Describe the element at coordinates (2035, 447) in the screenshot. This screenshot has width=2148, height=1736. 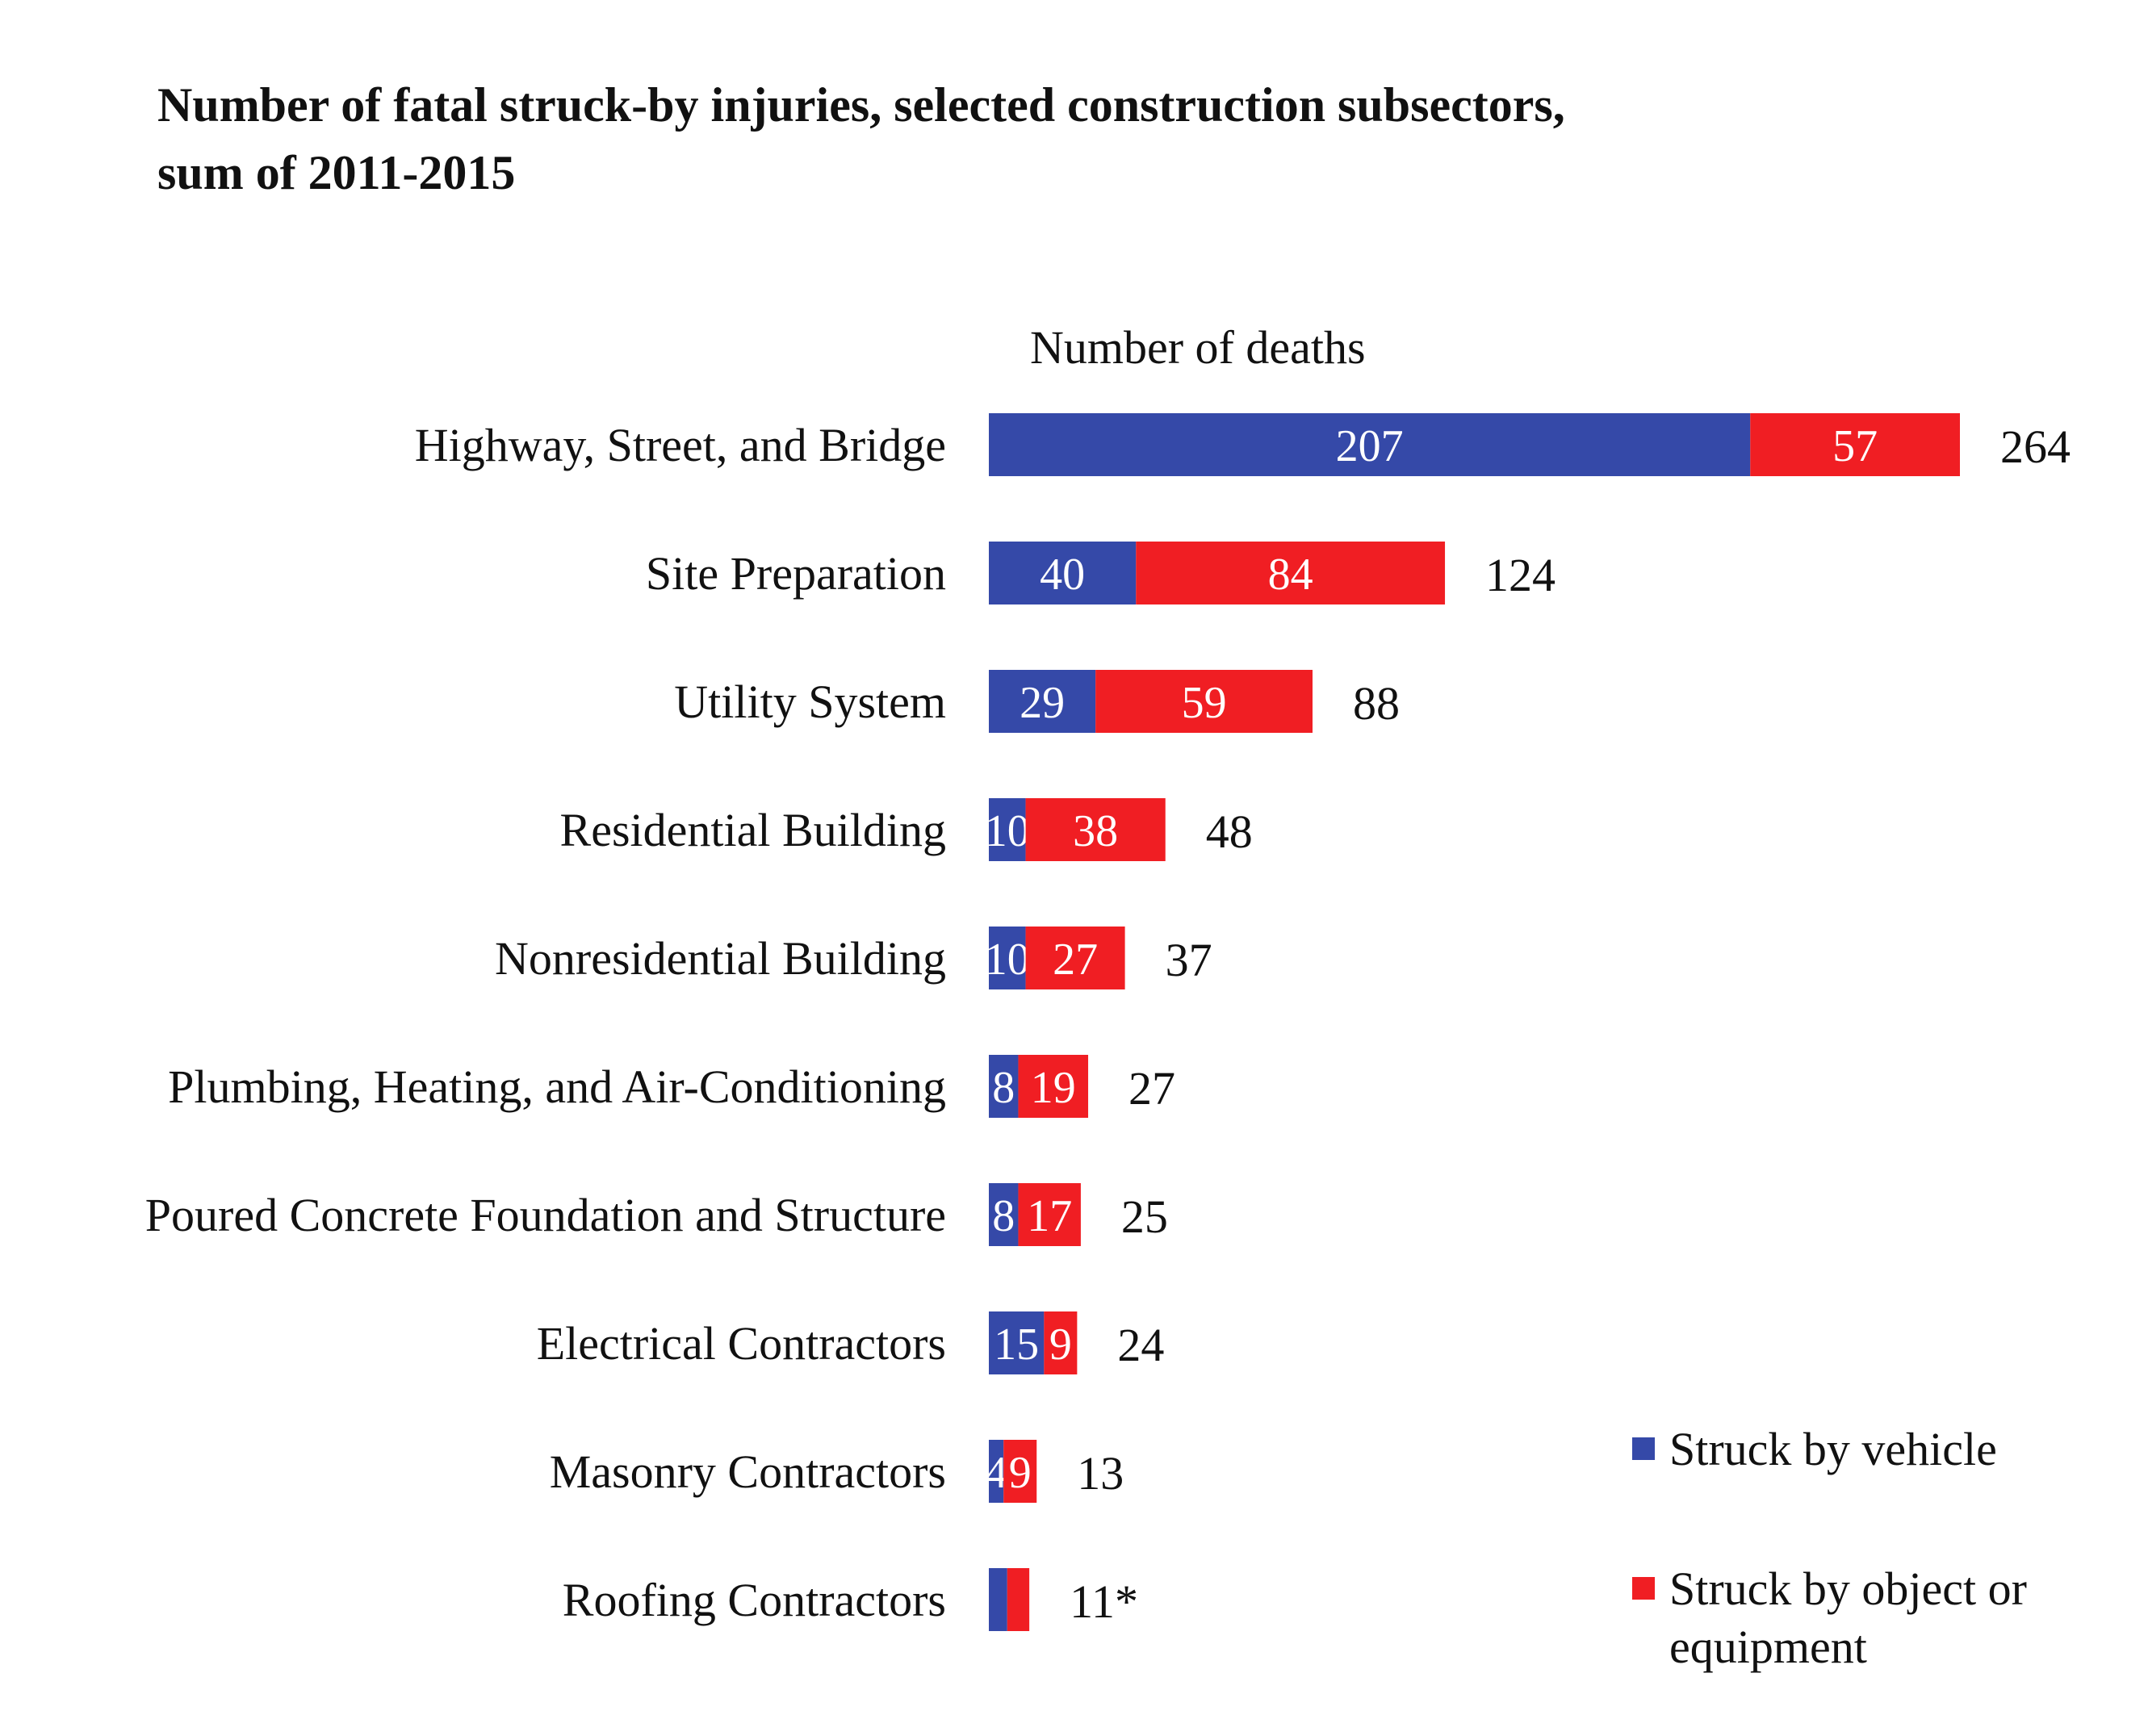
I see `total-label: 264` at that location.